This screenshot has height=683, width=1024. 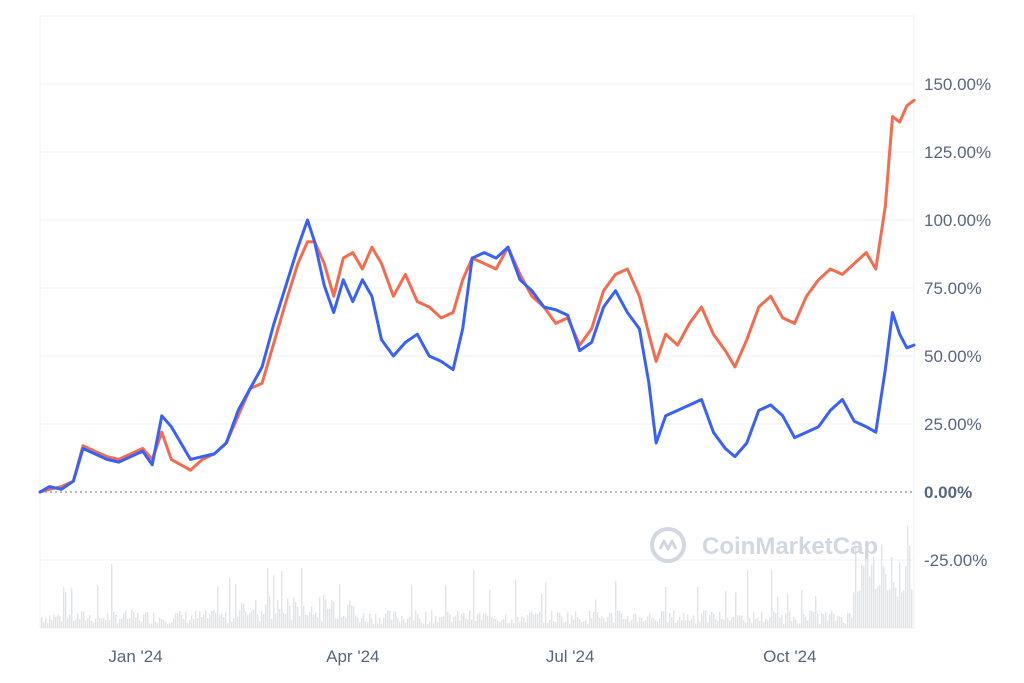 What do you see at coordinates (948, 492) in the screenshot?
I see `y-tick-label: 0.00%` at bounding box center [948, 492].